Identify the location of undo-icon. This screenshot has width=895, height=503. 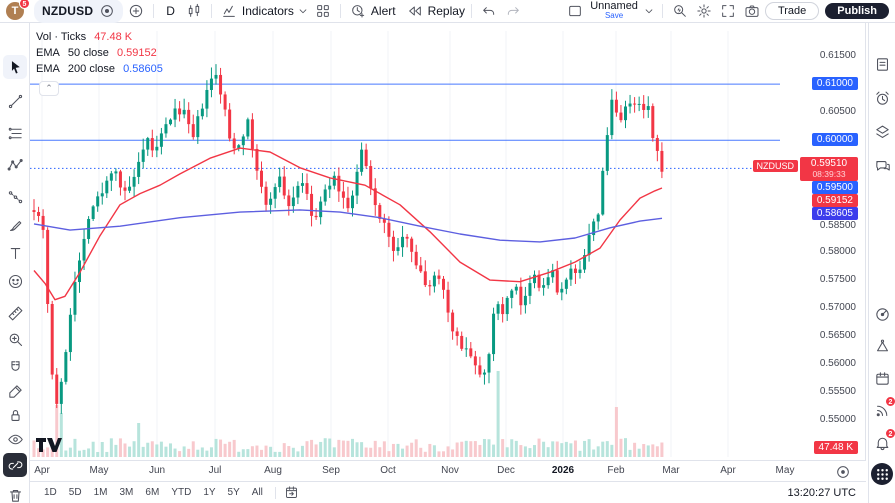
(489, 11).